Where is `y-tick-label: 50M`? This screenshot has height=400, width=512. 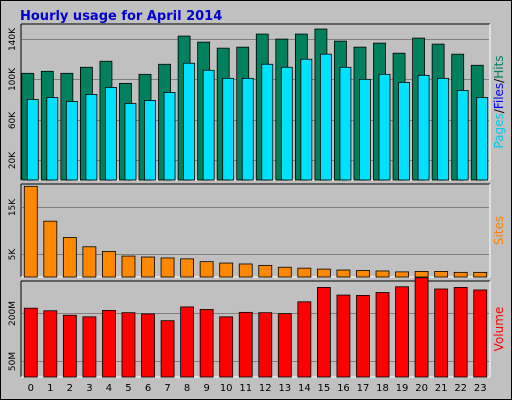
y-tick-label: 50M is located at coordinates (13, 361).